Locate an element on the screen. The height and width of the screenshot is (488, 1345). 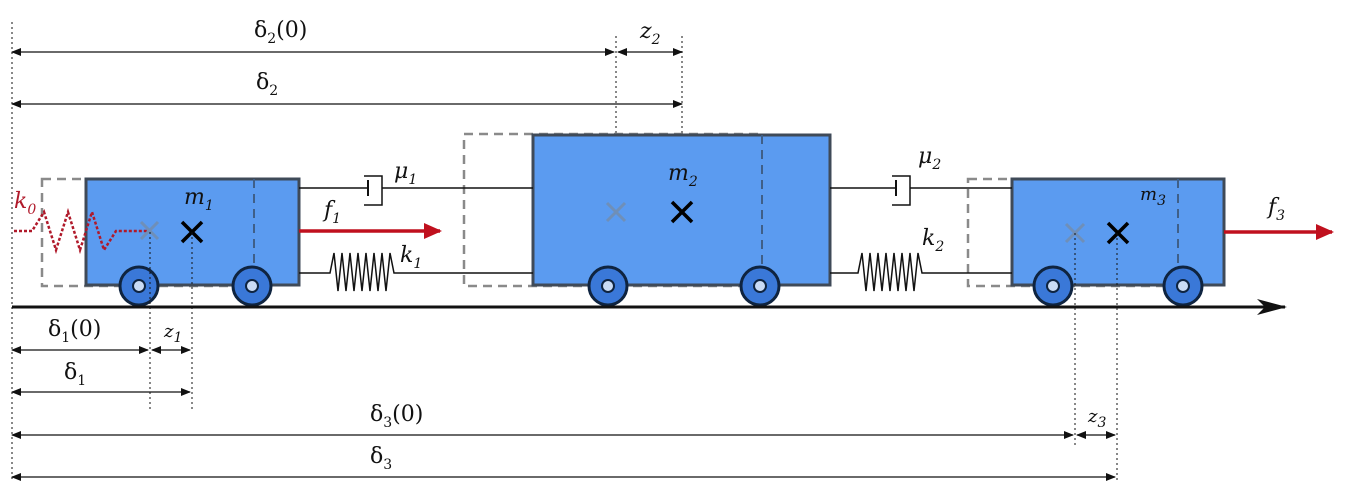
label-delta3: δ3 is located at coordinates (381, 458).